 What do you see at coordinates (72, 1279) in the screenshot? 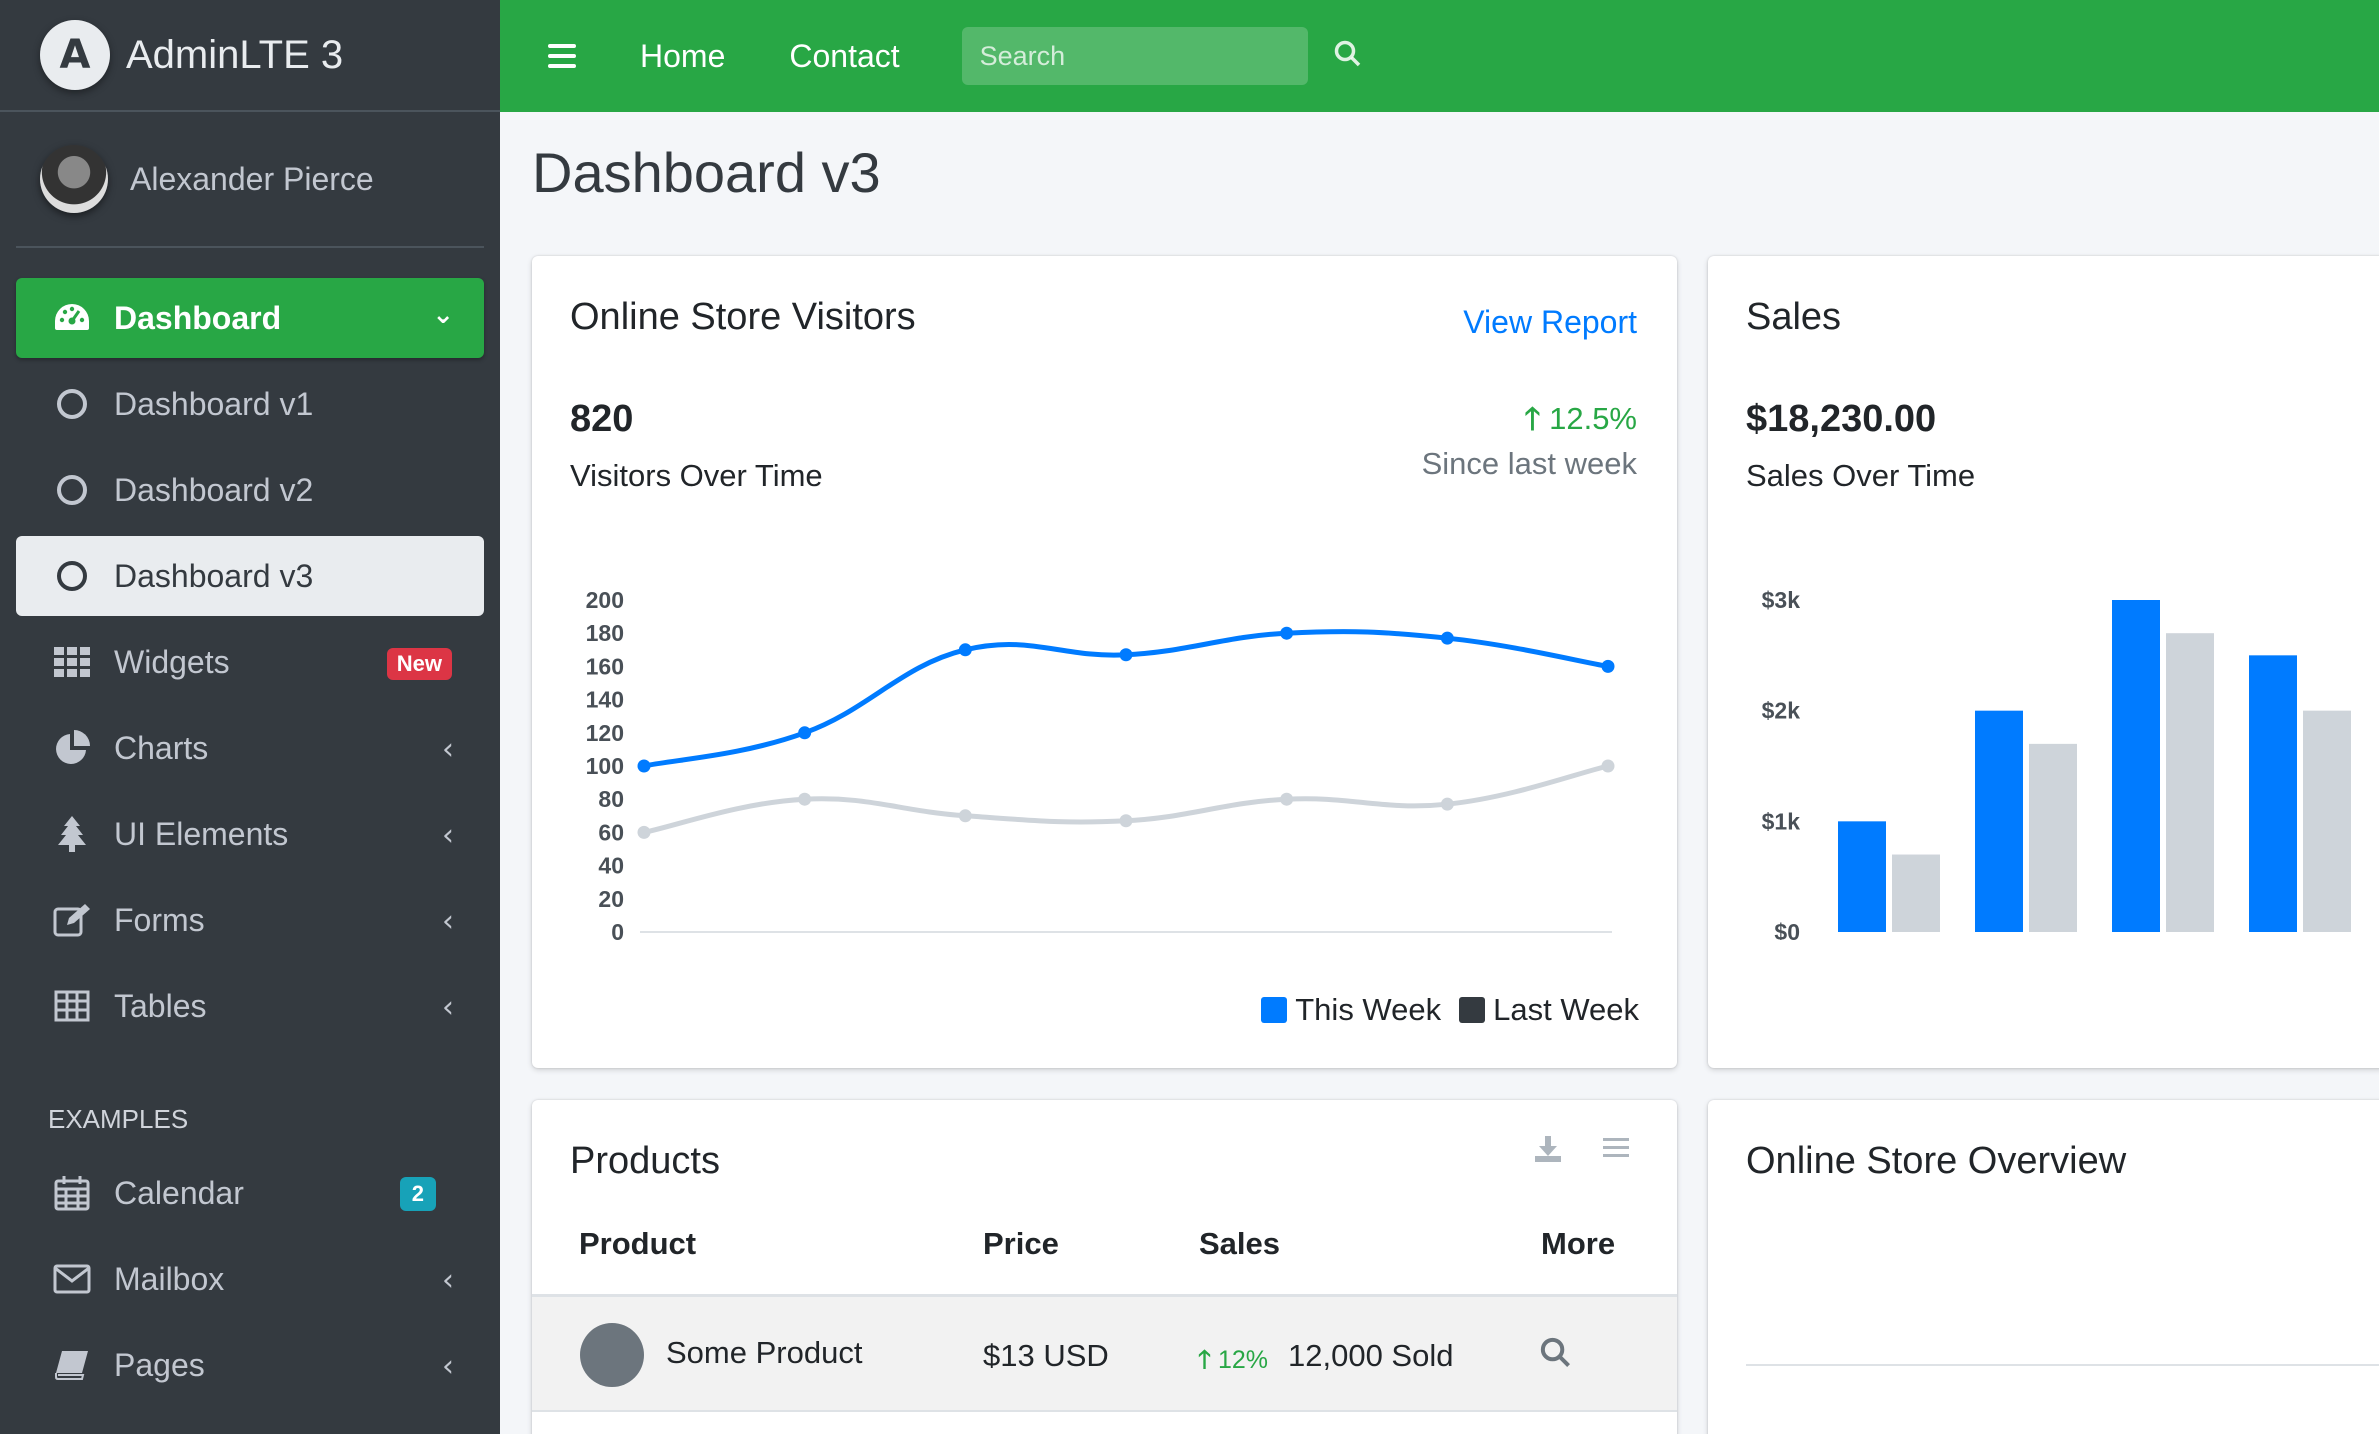
I see `envelope-icon` at bounding box center [72, 1279].